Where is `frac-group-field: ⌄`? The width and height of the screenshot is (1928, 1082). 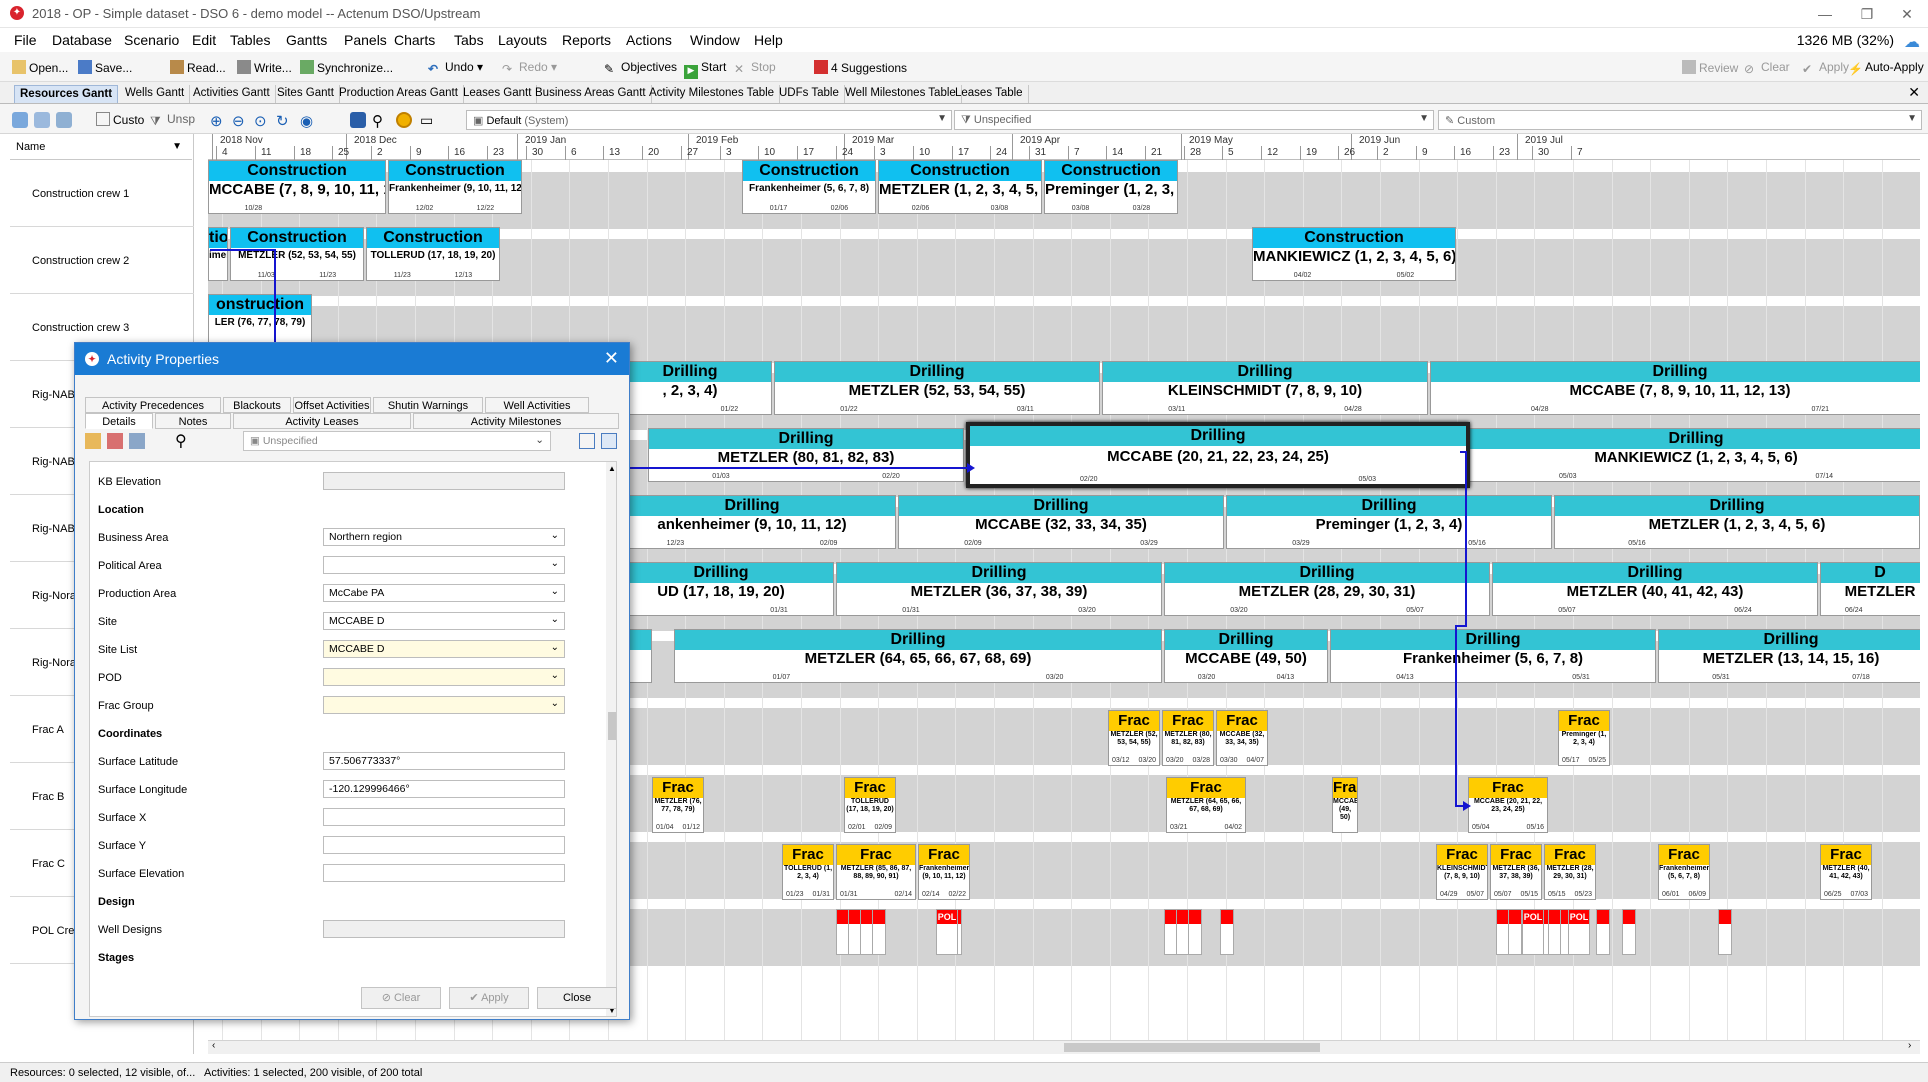 frac-group-field: ⌄ is located at coordinates (444, 705).